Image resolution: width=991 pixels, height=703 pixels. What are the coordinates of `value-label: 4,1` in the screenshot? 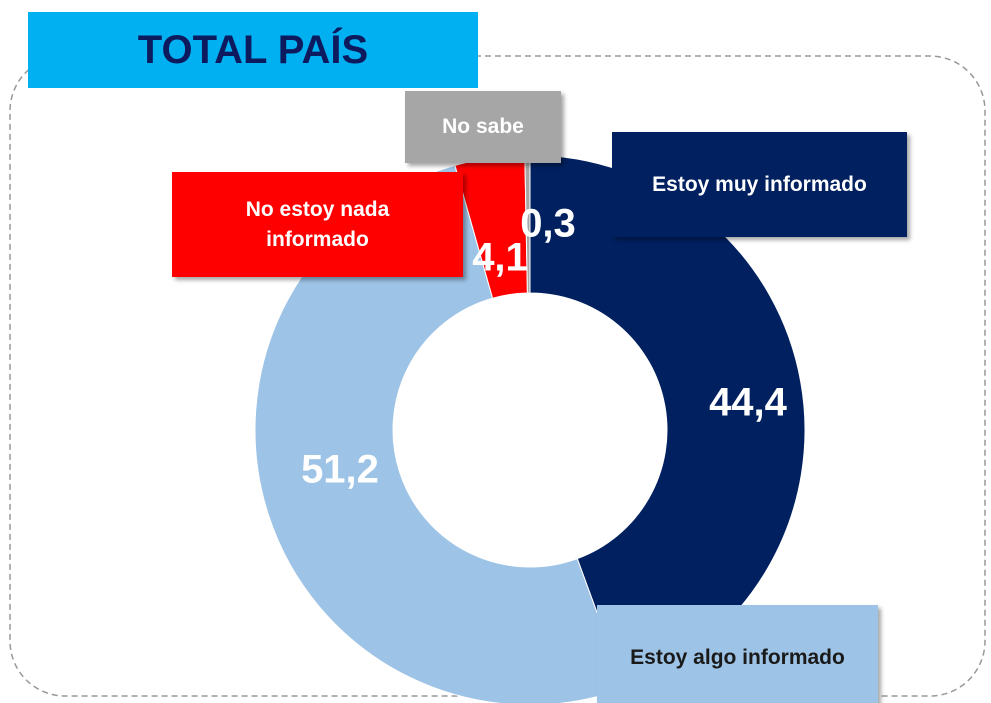 It's located at (500, 258).